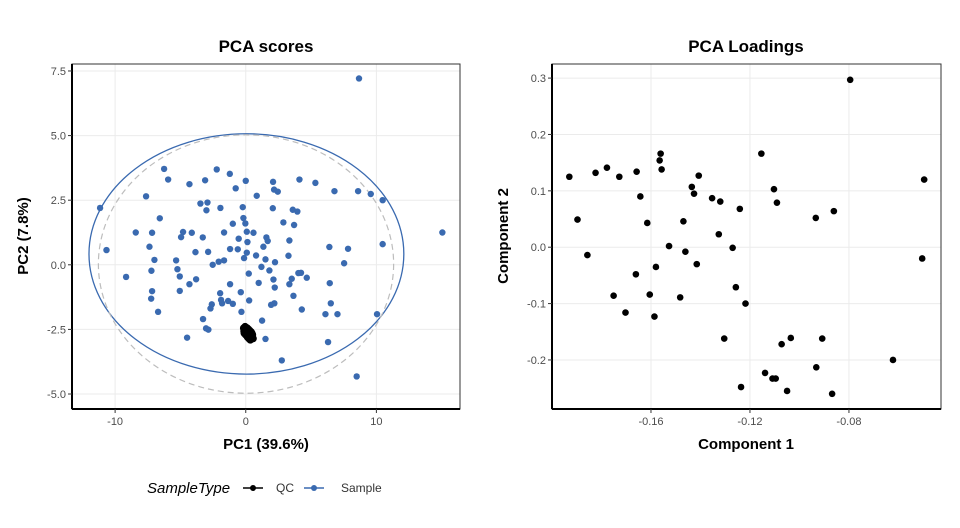  I want to click on y-tick-label: 5.0, so click(58, 137).